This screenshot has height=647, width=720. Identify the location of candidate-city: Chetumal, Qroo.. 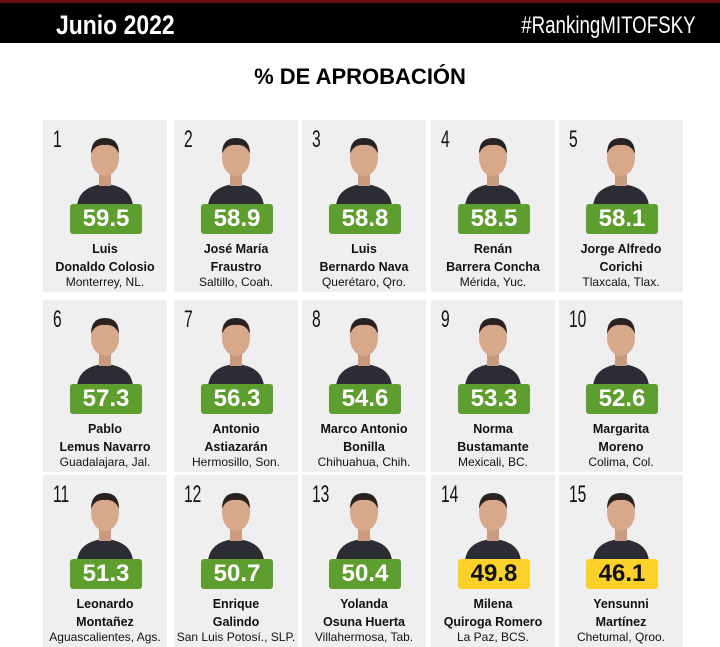
(621, 637).